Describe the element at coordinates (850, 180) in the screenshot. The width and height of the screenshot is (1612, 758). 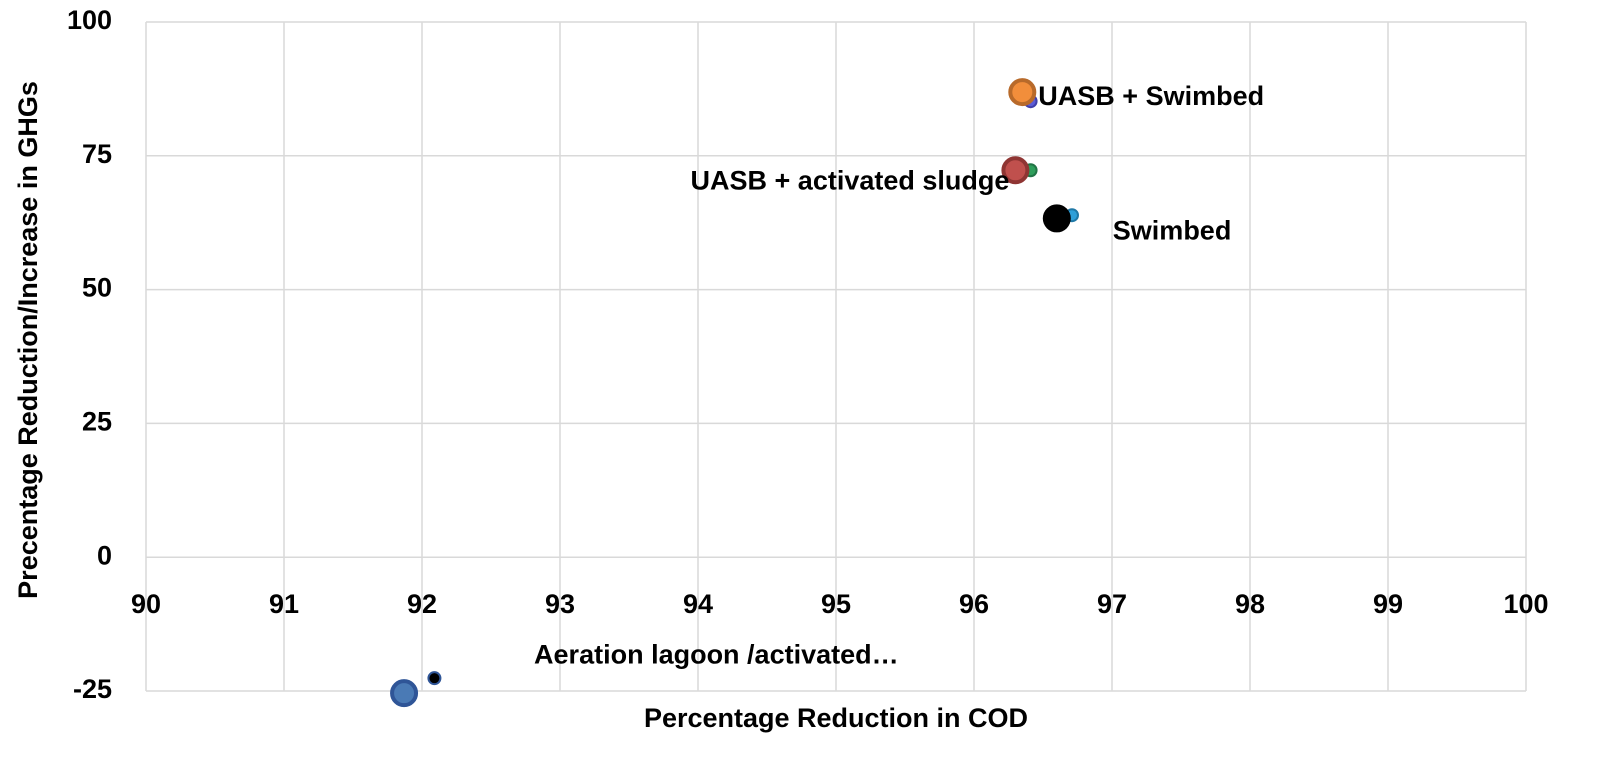
I see `point-label: UASB + activated sludge` at that location.